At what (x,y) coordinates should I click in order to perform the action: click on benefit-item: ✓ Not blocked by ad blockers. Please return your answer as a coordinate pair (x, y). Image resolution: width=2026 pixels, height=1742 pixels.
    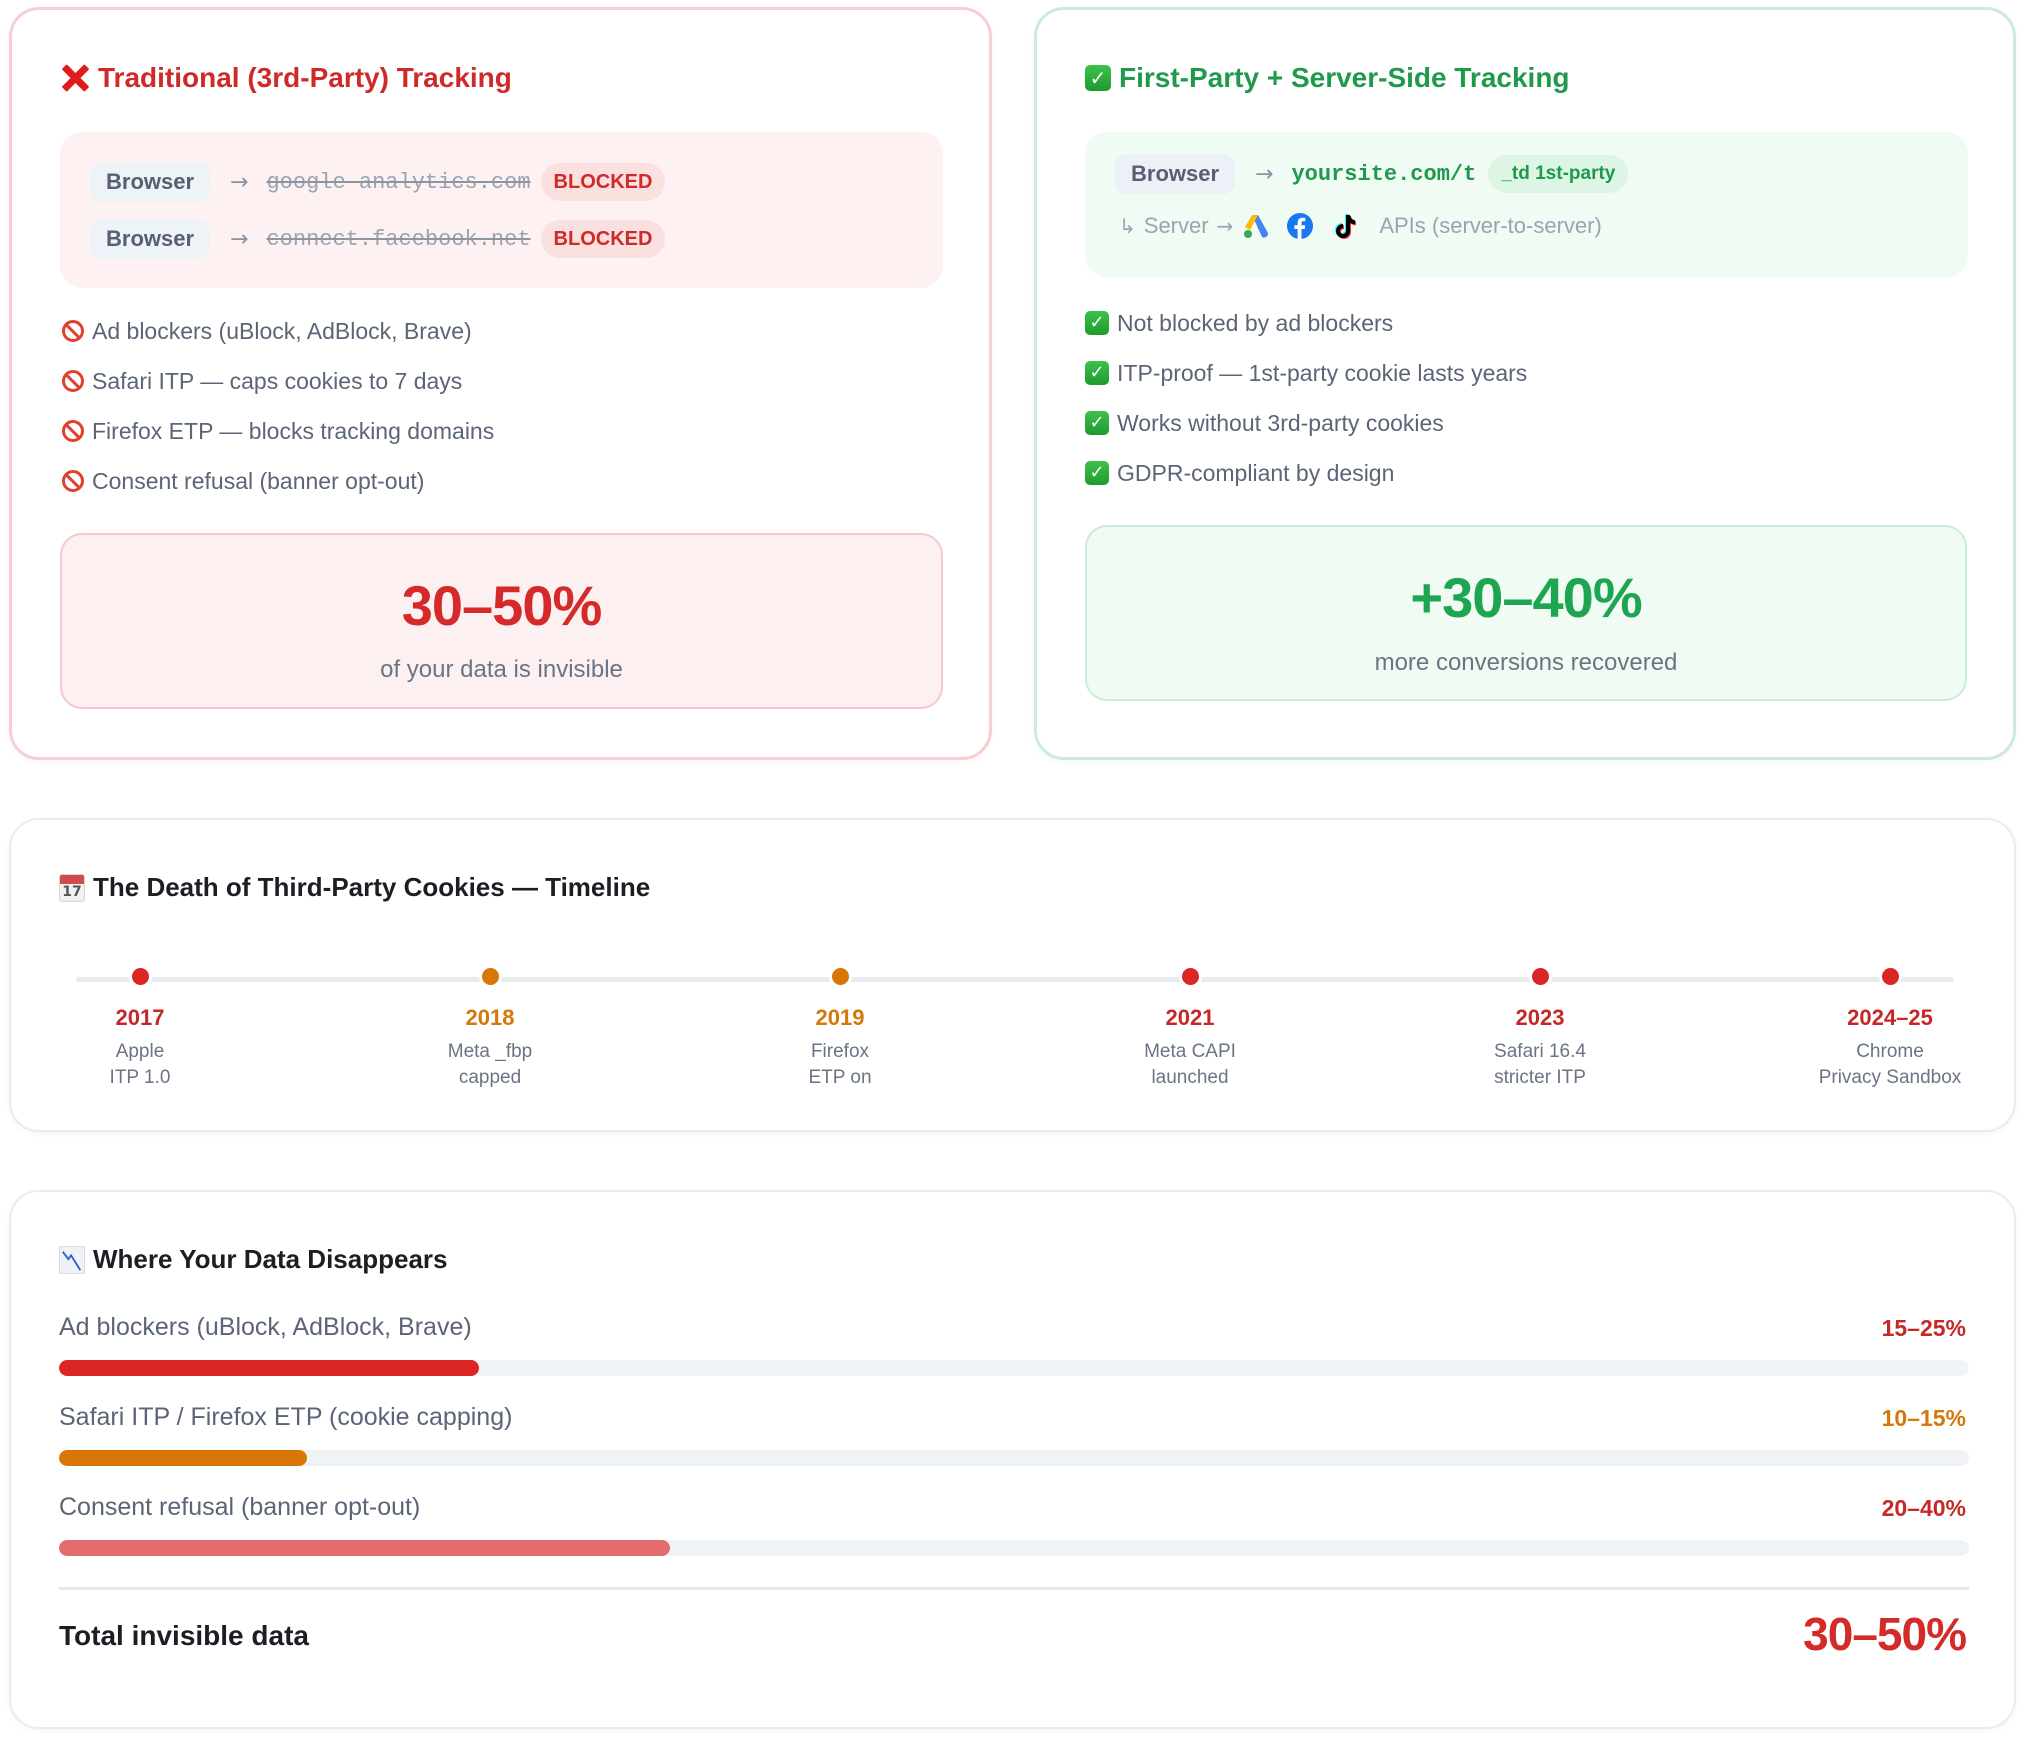
    Looking at the image, I should click on (1239, 323).